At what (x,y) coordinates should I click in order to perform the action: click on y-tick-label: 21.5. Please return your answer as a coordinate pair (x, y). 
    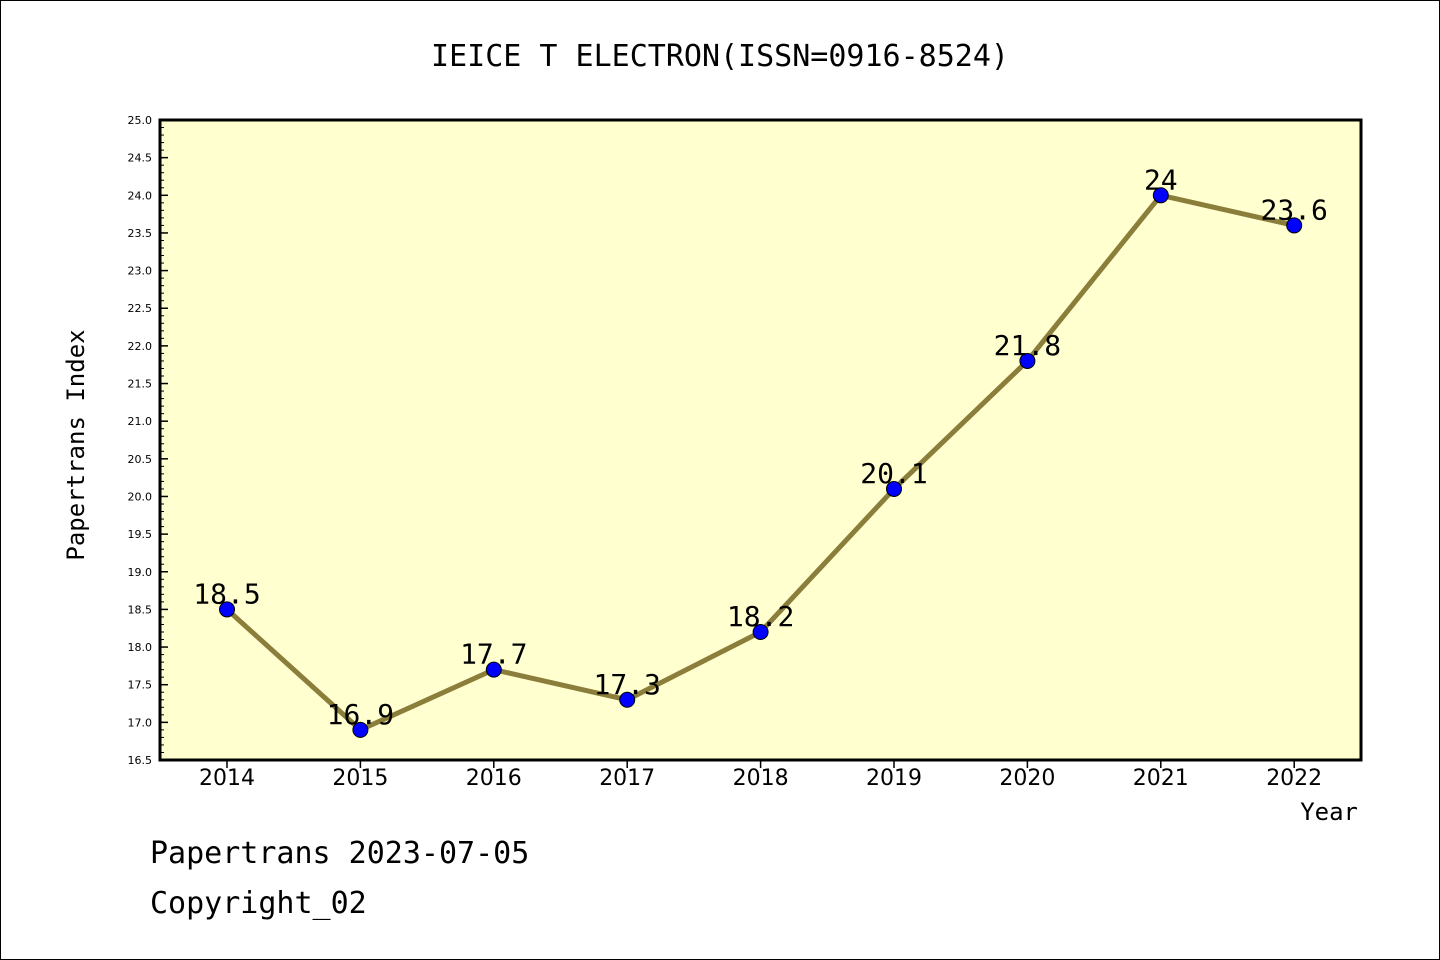
    Looking at the image, I should click on (140, 384).